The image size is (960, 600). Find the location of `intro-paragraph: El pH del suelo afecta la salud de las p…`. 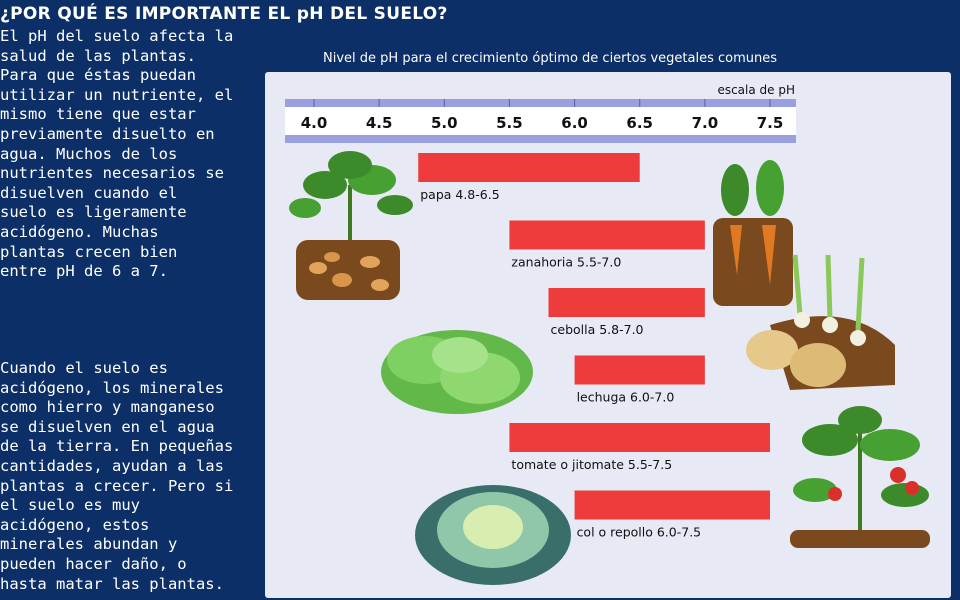

intro-paragraph: El pH del suelo afecta la salud de las p… is located at coordinates (117, 154).